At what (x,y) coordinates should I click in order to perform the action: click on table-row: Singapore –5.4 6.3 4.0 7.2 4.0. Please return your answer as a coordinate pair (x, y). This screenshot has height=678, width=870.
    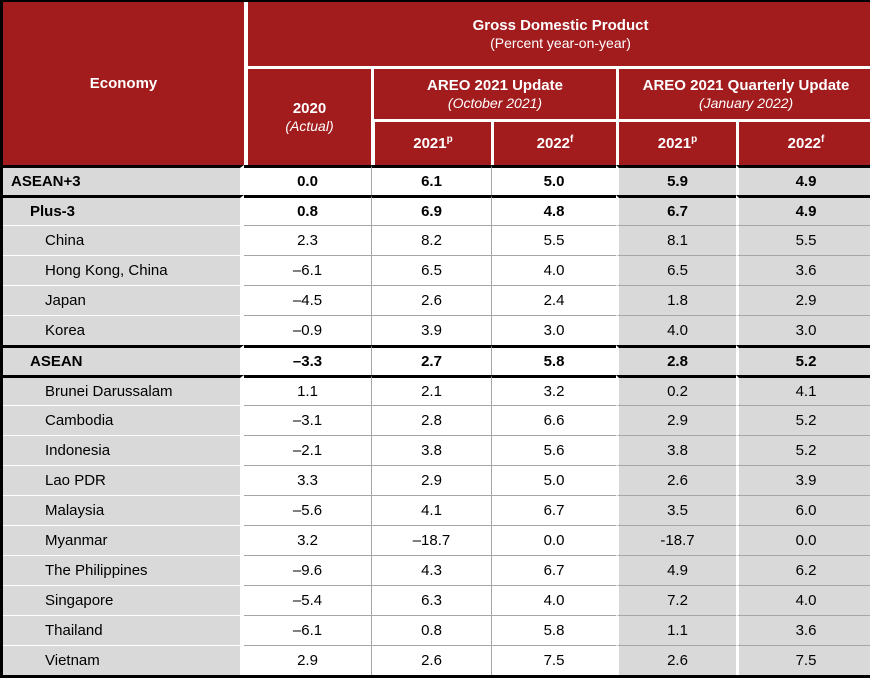
    Looking at the image, I should click on (436, 600).